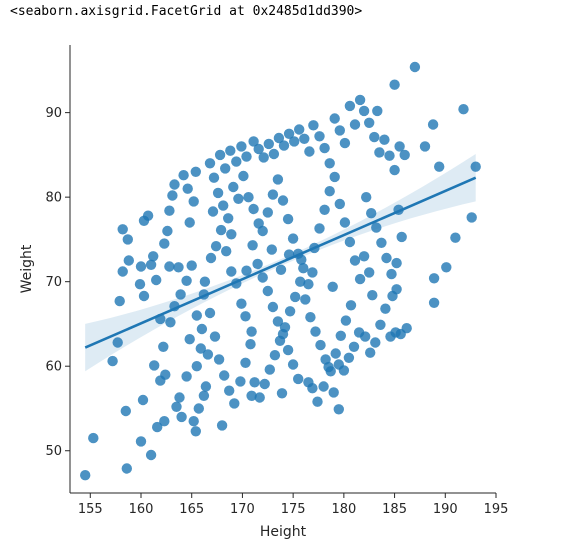  I want to click on x-tick-label: 180, so click(343, 509).